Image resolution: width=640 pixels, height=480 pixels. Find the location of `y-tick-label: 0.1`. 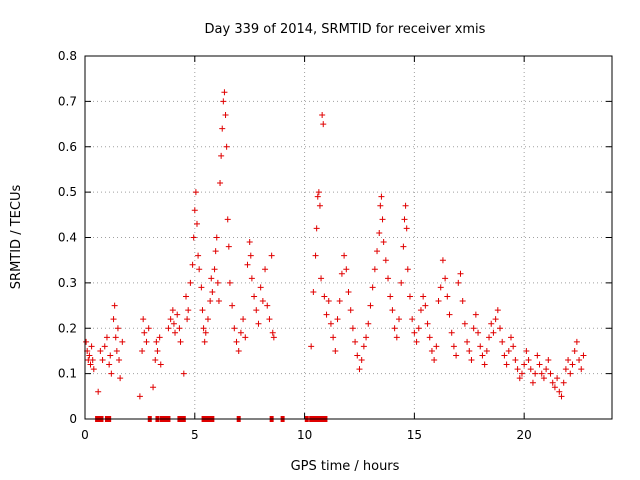

y-tick-label: 0.1 is located at coordinates (67, 374).